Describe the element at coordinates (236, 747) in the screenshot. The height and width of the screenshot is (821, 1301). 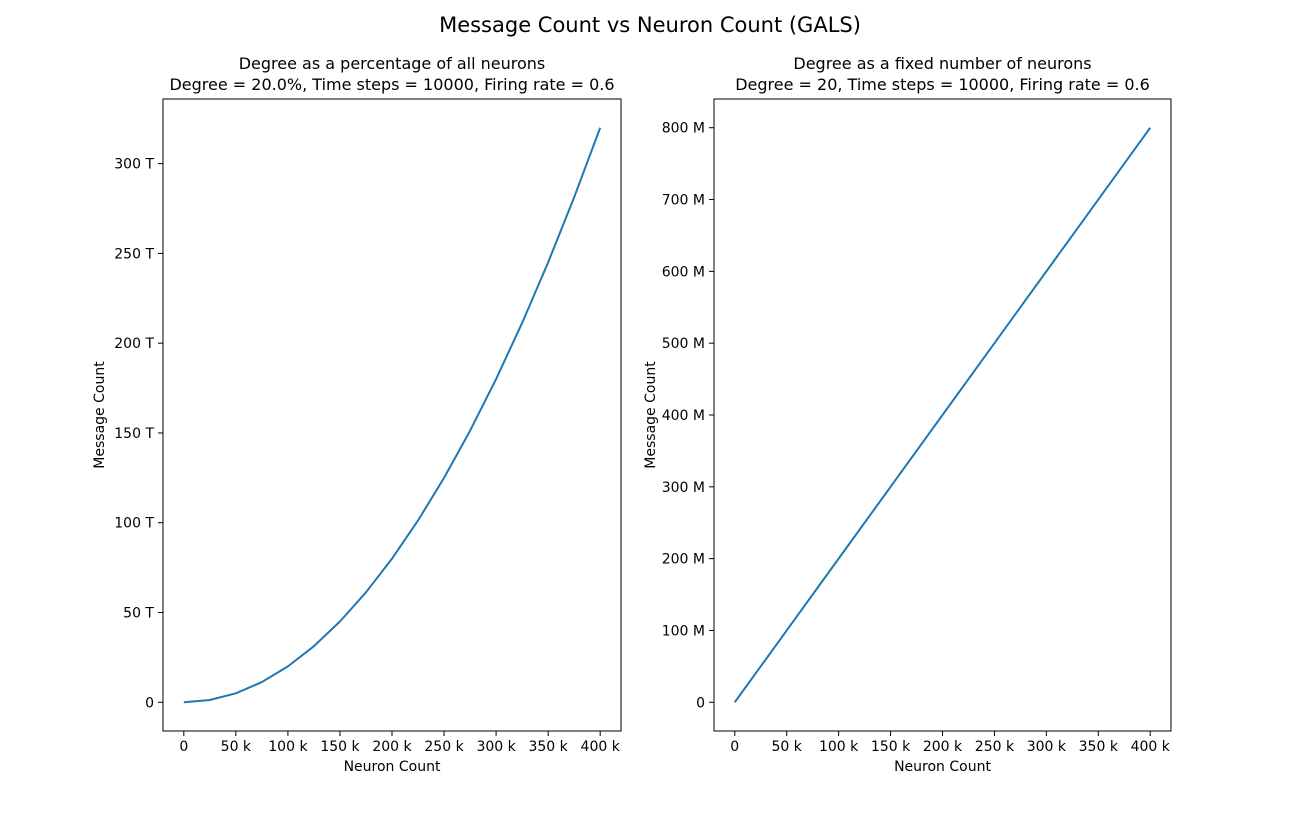
I see `left-x-tick-label: 50 k` at that location.